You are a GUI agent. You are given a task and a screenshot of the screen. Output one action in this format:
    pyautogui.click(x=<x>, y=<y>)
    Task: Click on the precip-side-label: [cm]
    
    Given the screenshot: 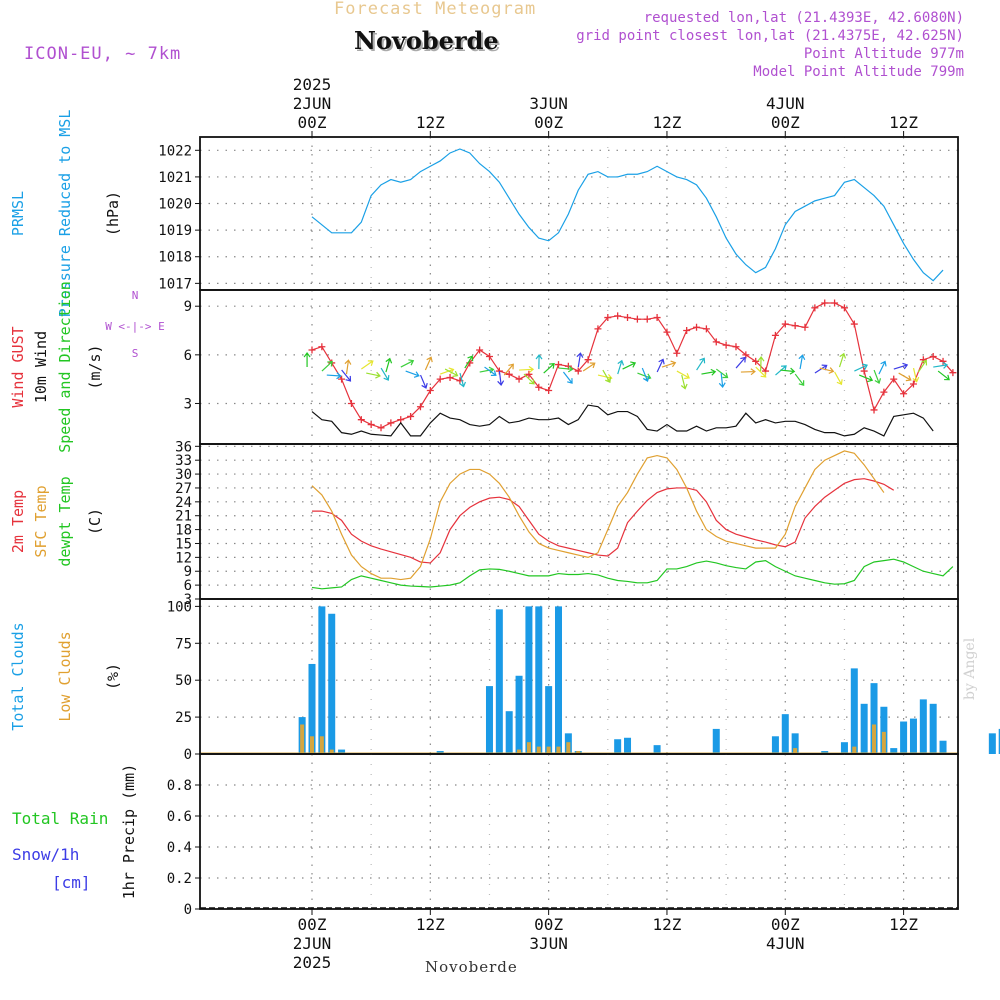 What is the action you would take?
    pyautogui.click(x=71, y=882)
    